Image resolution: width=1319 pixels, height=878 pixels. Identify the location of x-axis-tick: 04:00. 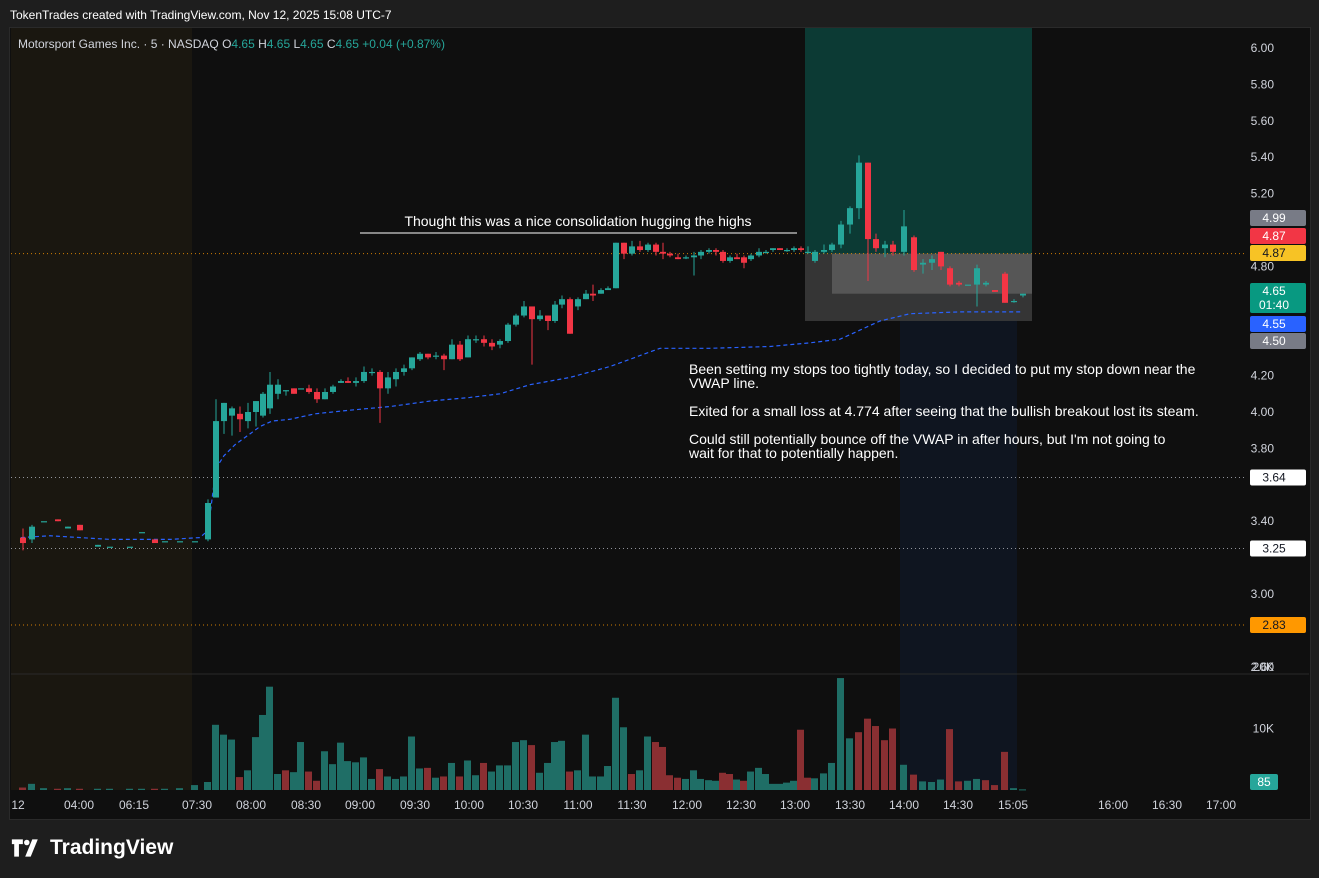
(79, 805).